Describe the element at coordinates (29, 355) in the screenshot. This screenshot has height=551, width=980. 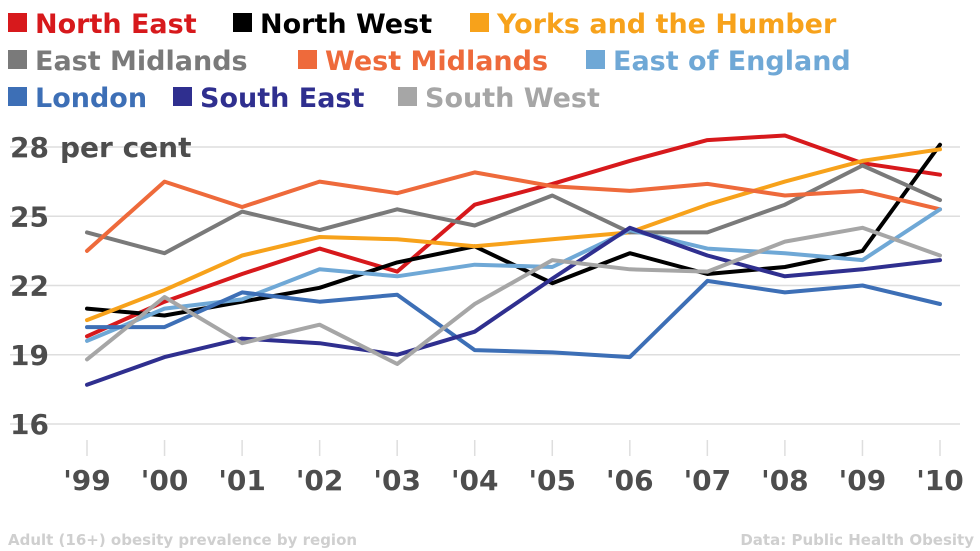
I see `y-tick-label: 19` at that location.